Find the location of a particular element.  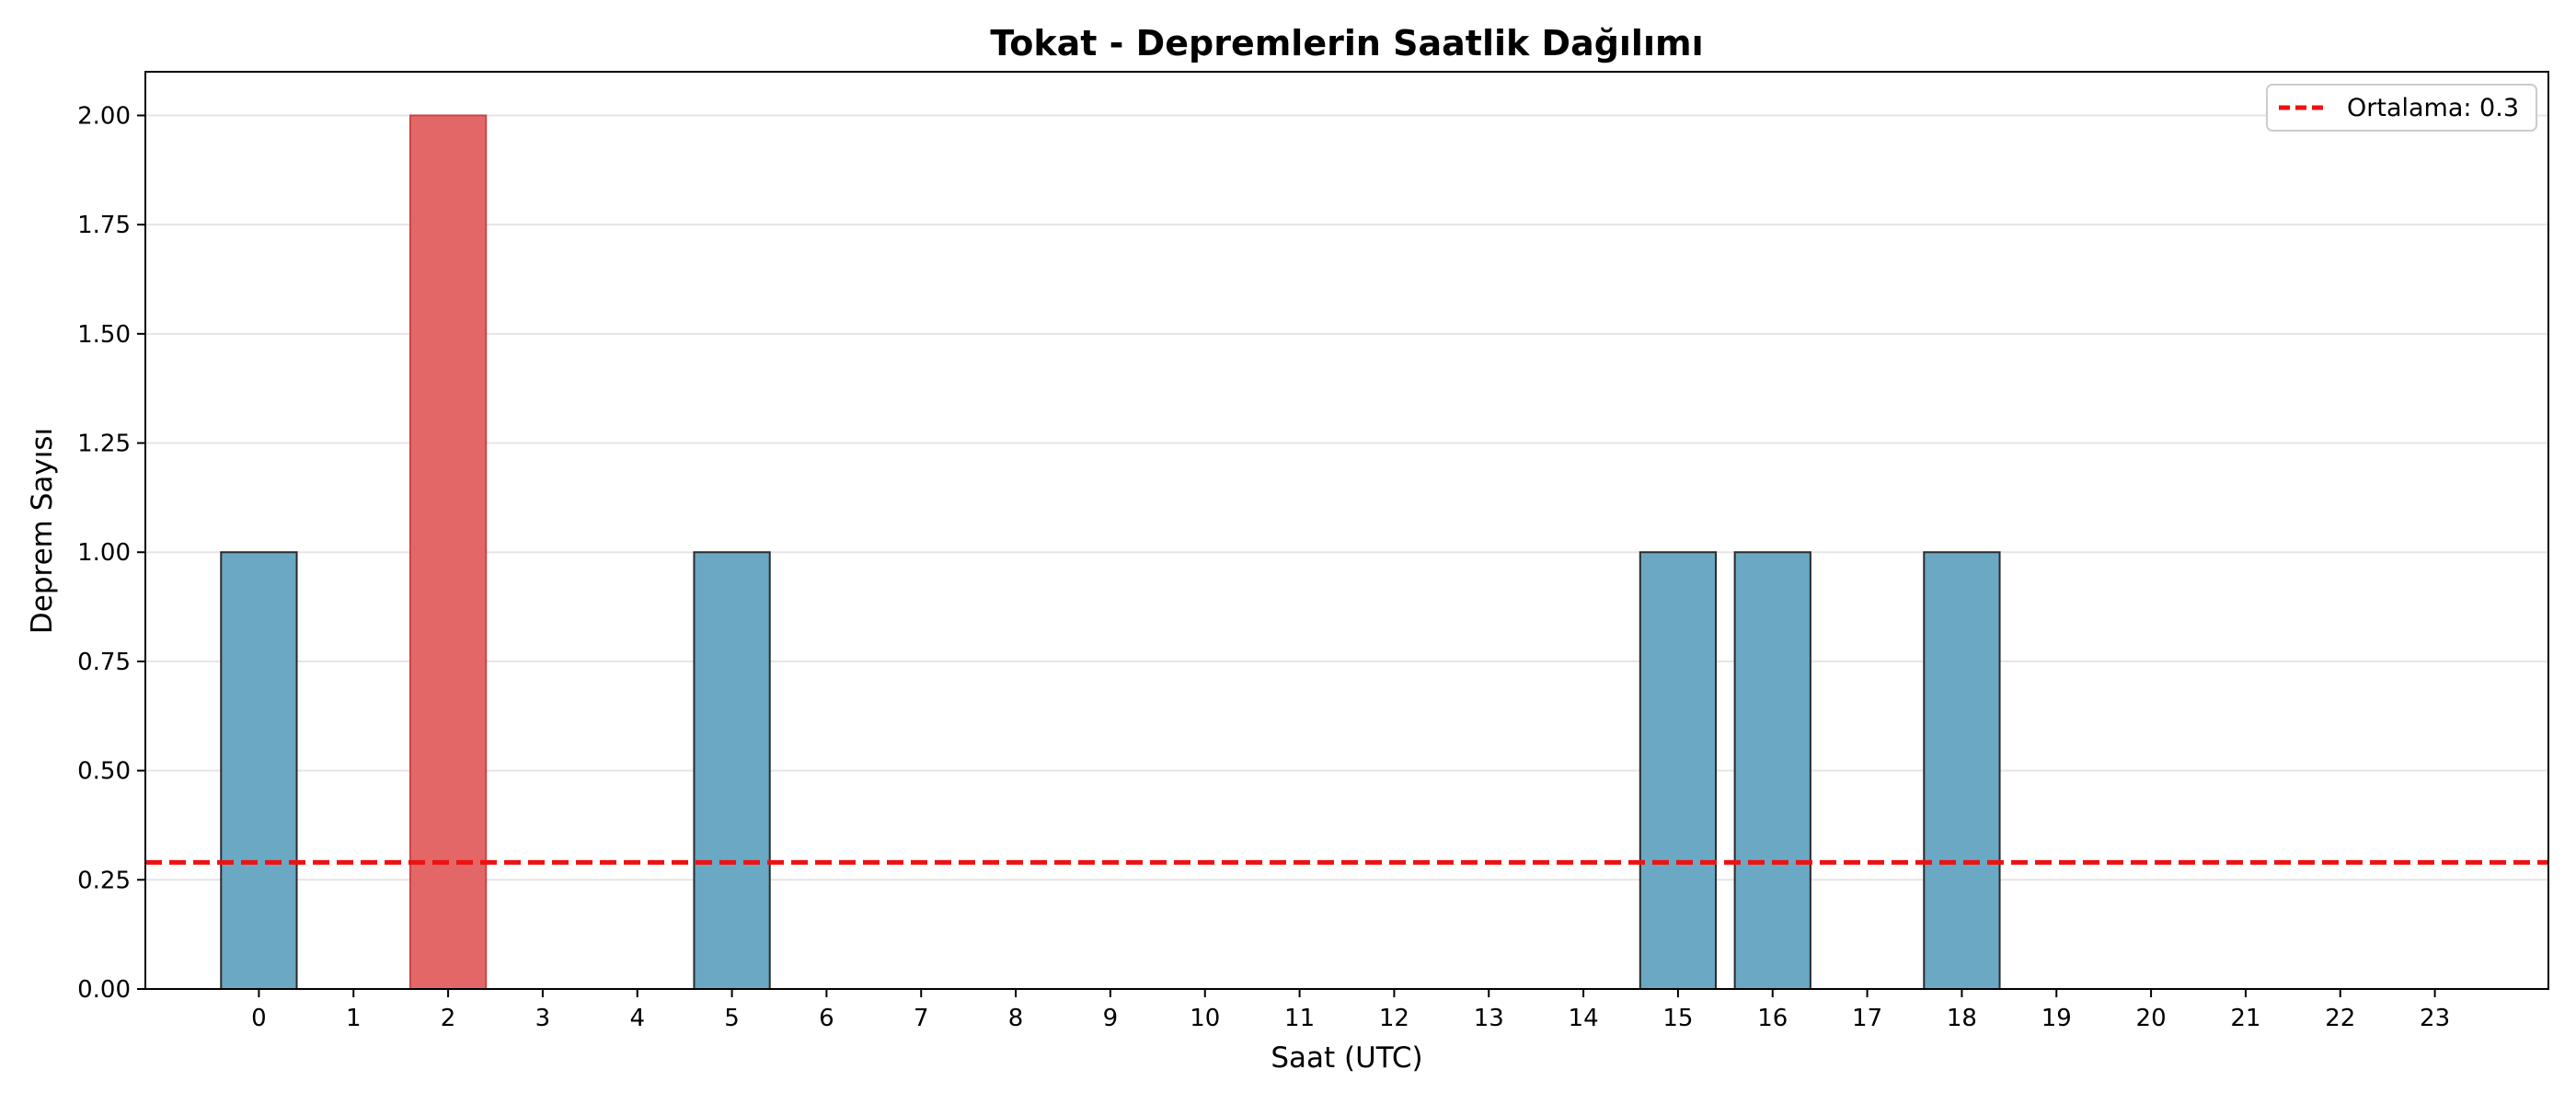

y-tick-label: 0.75 is located at coordinates (104, 662).